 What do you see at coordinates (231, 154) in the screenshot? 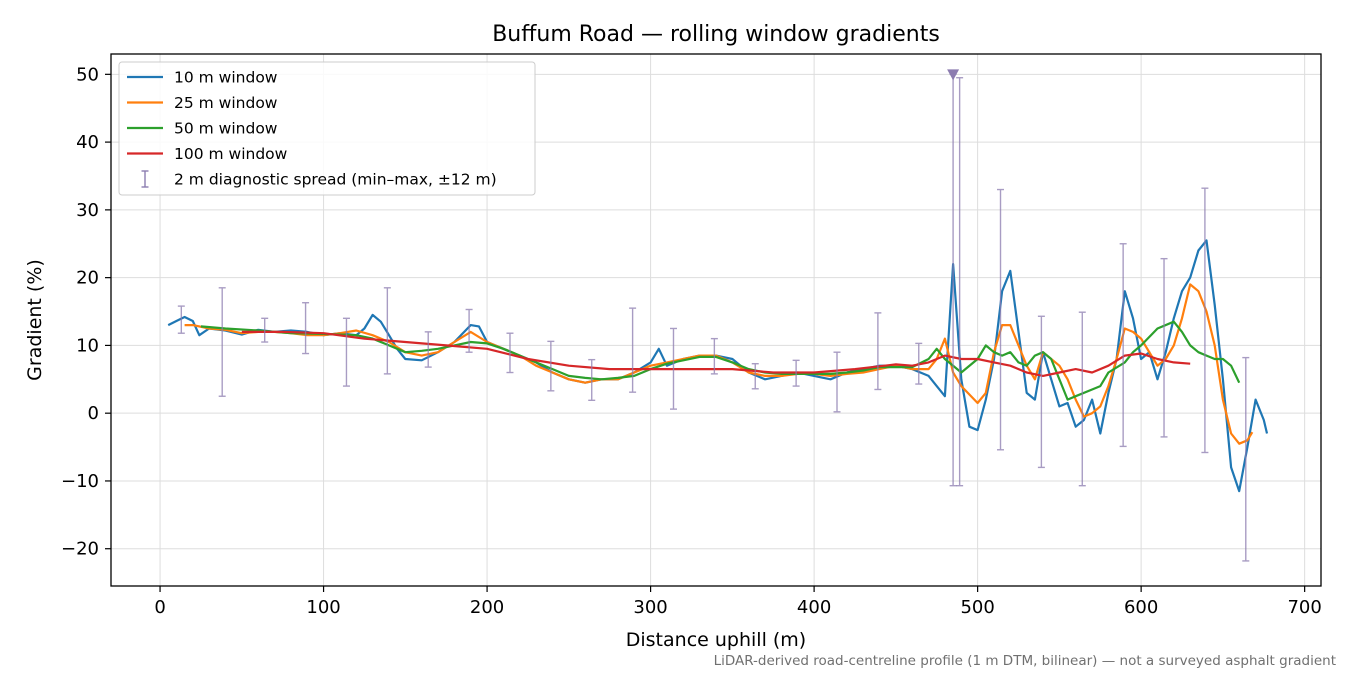
I see `legend-label-4: 100 m window` at bounding box center [231, 154].